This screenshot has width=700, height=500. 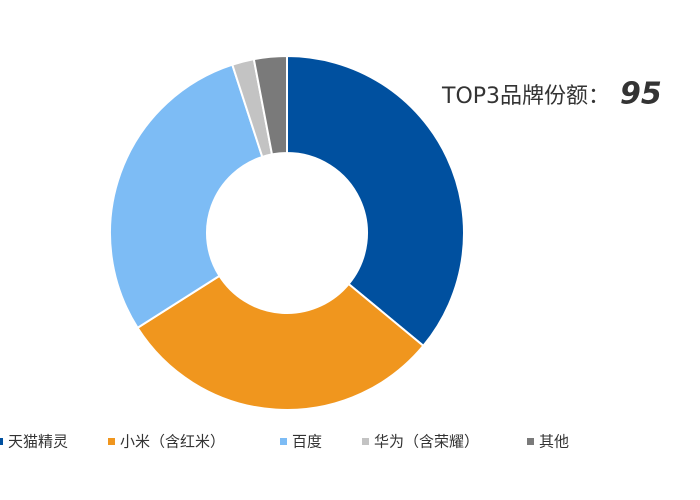 What do you see at coordinates (525, 96) in the screenshot?
I see `chart-title: TOP3品牌份额：` at bounding box center [525, 96].